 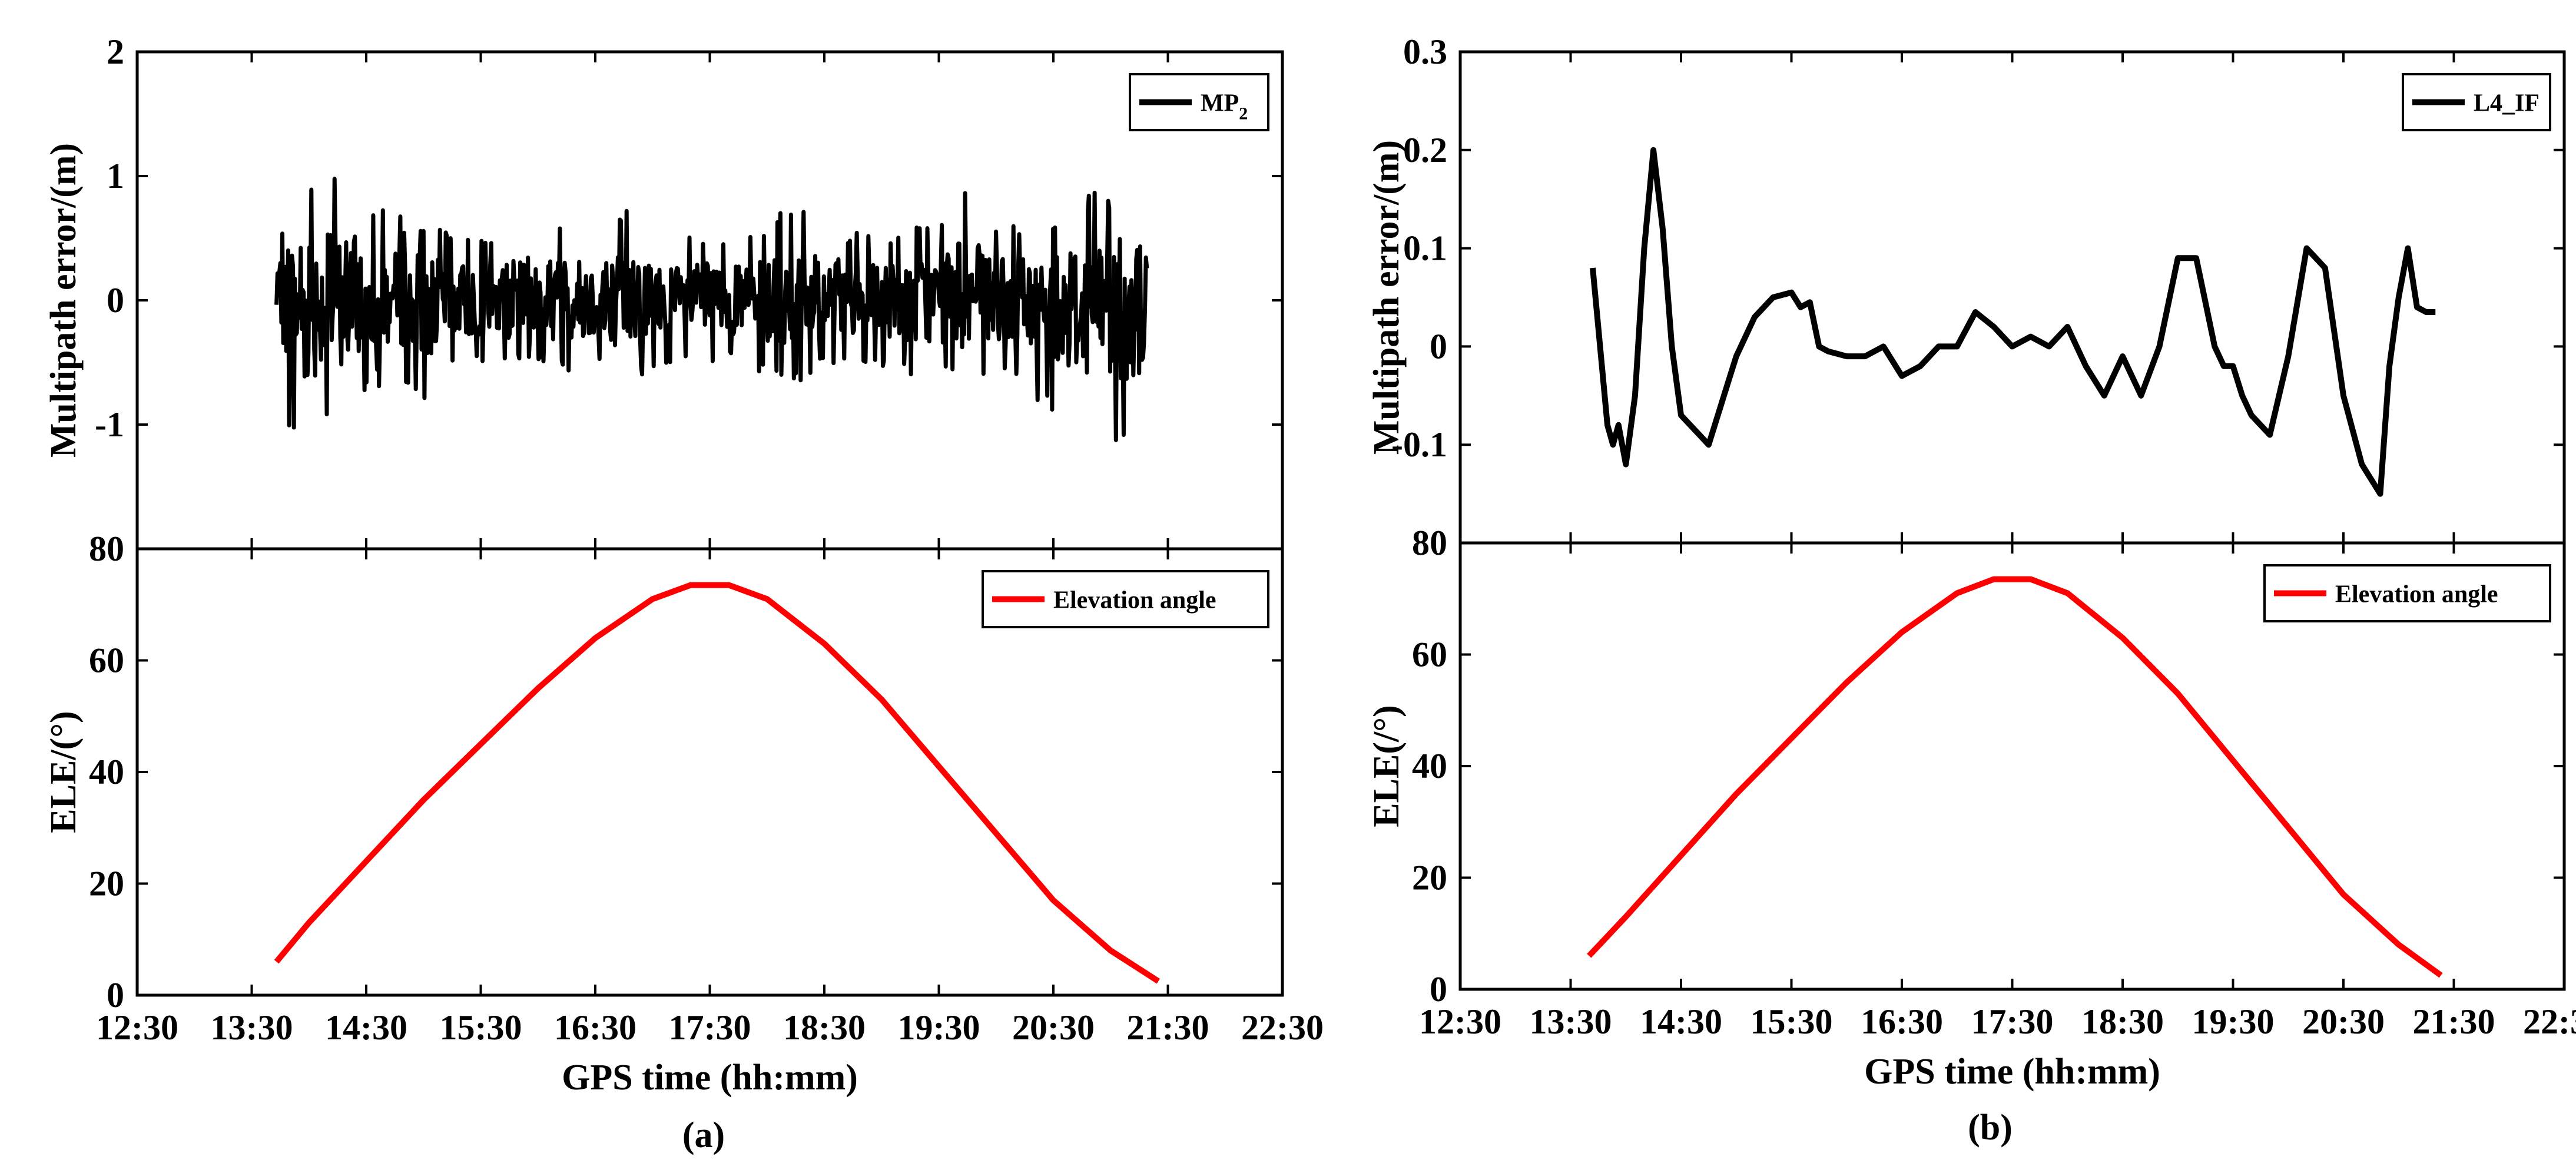 I want to click on legend-label: L4_IF, so click(x=2506, y=103).